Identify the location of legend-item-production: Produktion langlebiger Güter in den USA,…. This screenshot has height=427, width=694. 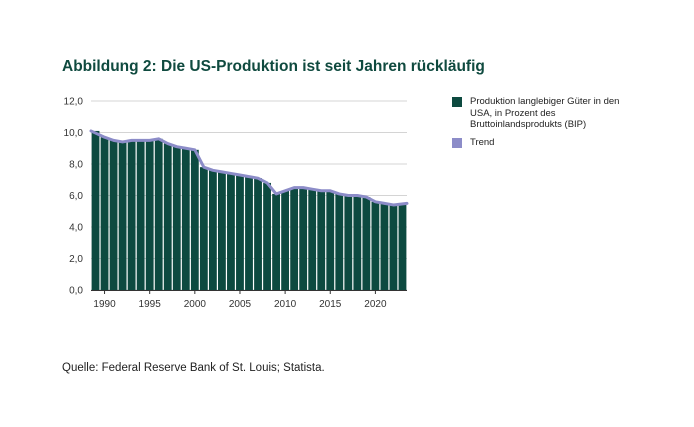
(562, 113).